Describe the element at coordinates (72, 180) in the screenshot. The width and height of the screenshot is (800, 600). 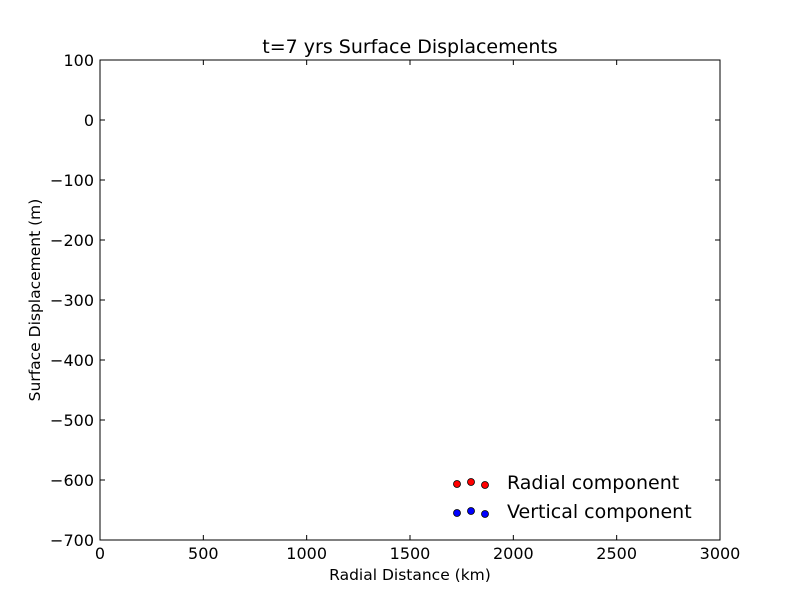
I see `y-tick-label: −100` at that location.